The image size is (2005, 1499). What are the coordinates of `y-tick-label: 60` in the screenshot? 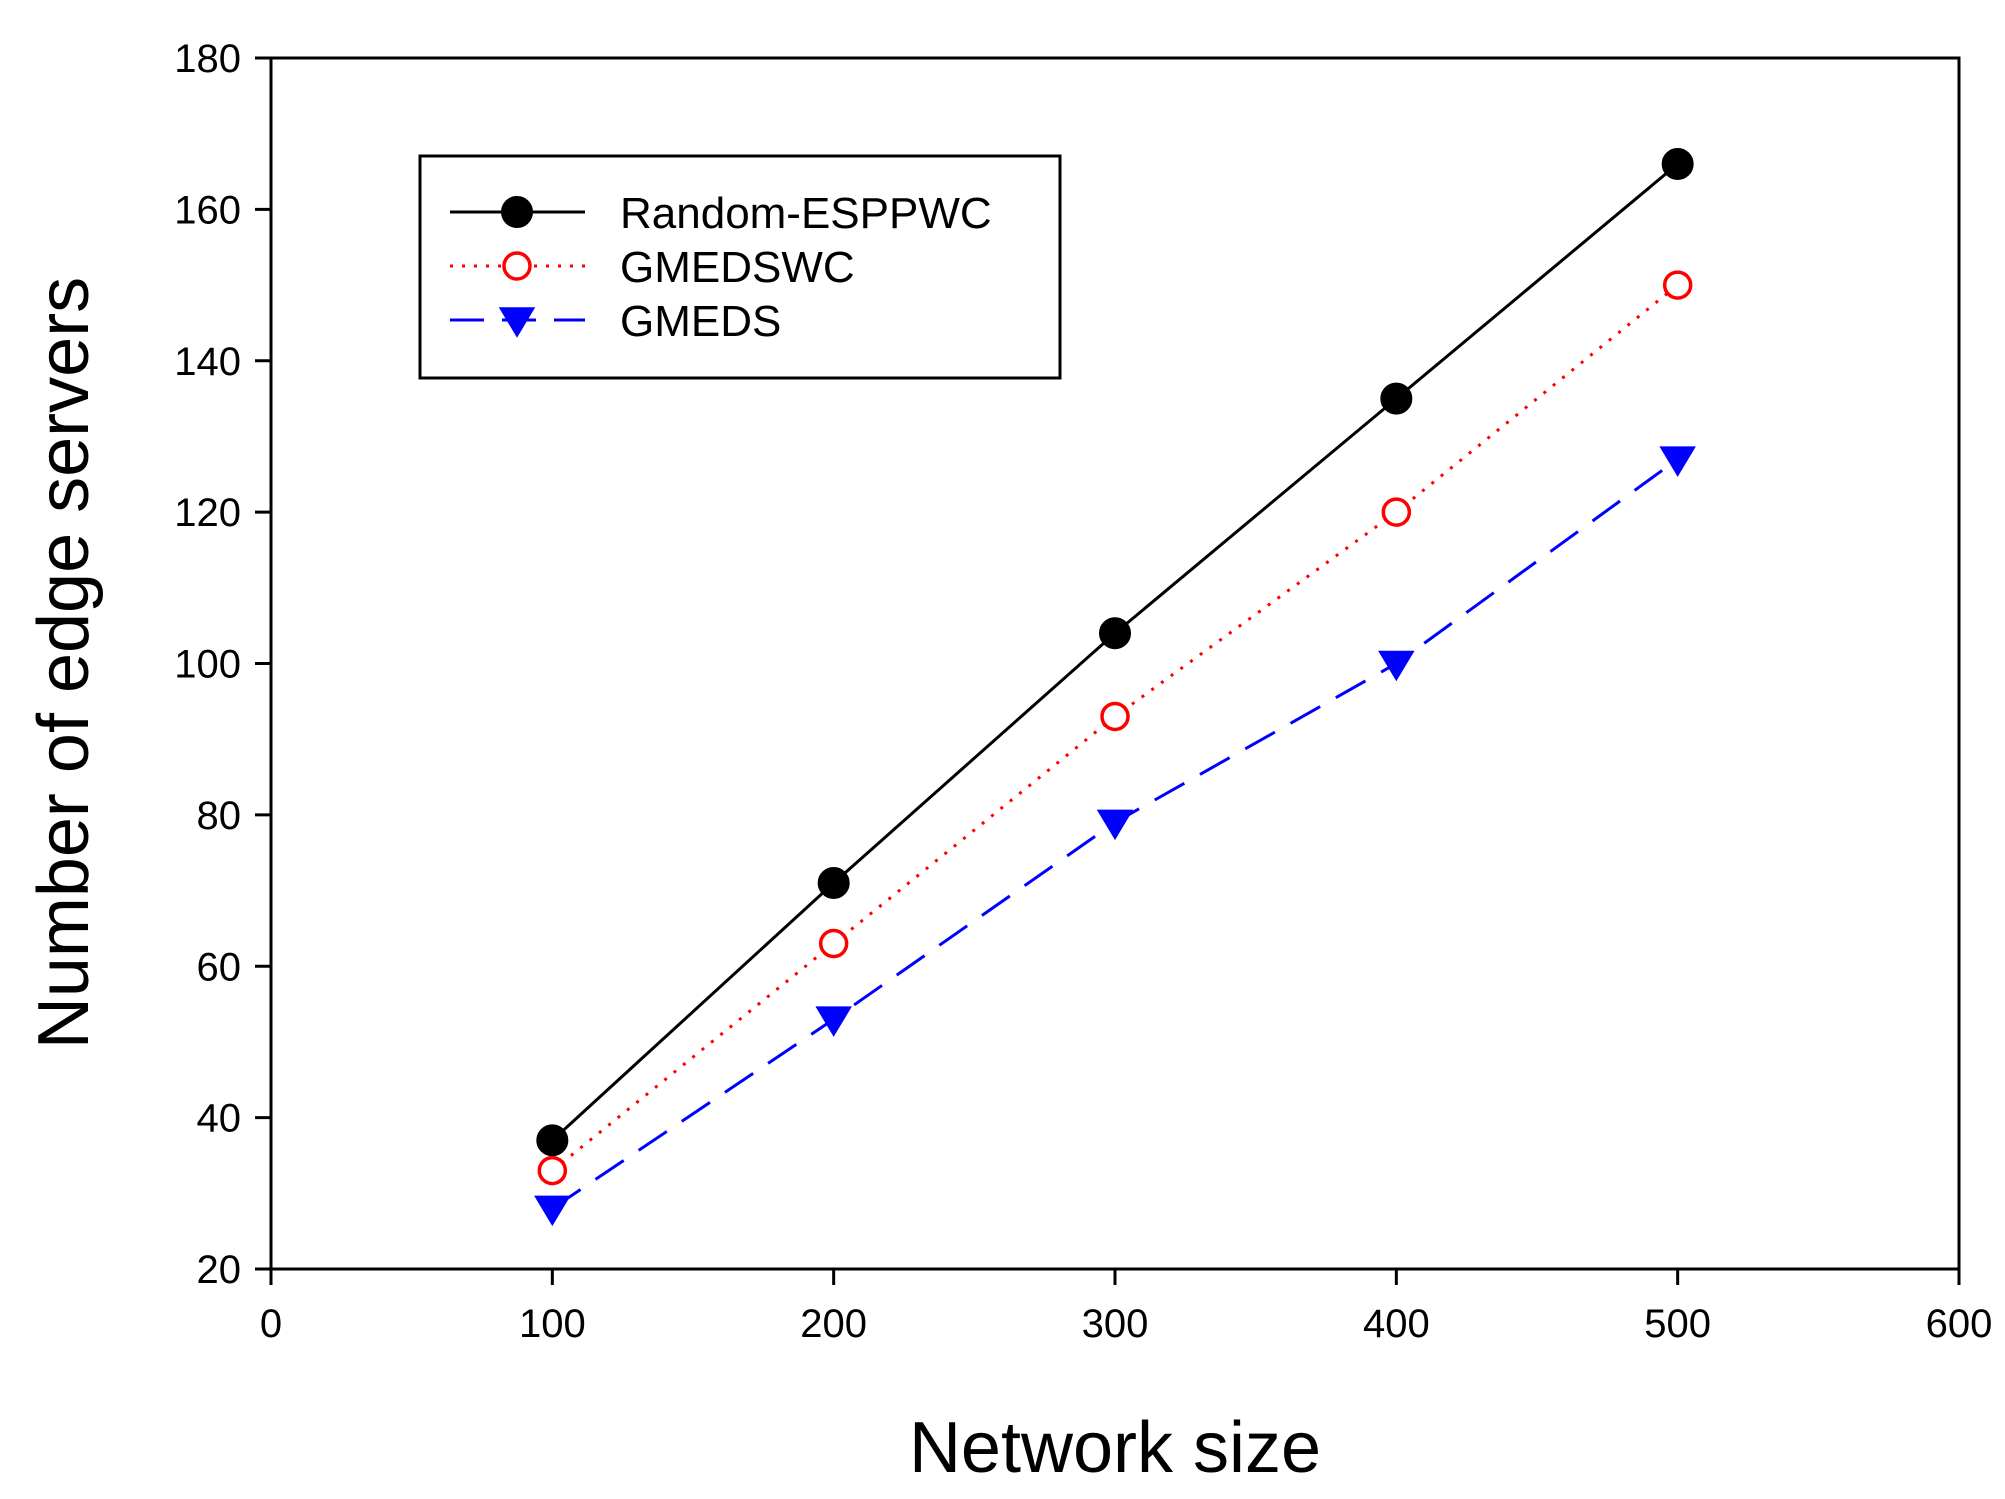 It's located at (219, 967).